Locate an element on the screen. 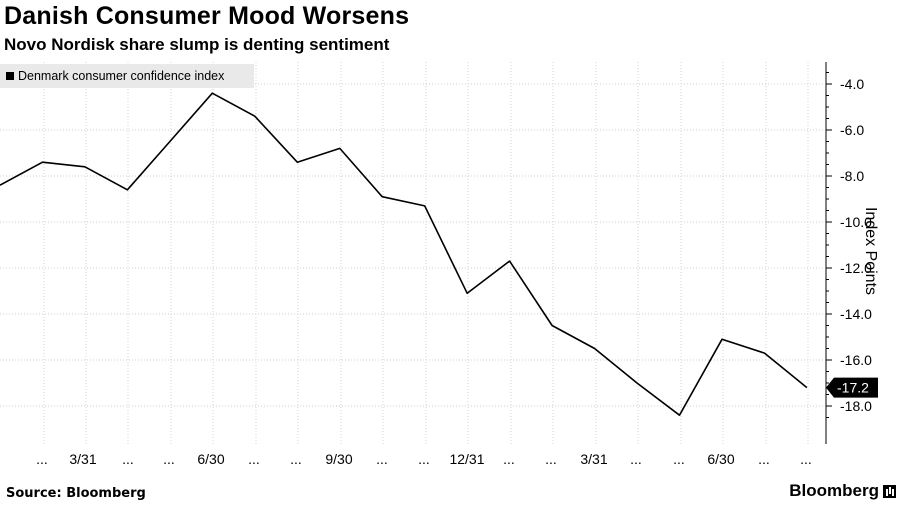 This screenshot has width=900, height=506. y-axis-label: Index Points is located at coordinates (870, 251).